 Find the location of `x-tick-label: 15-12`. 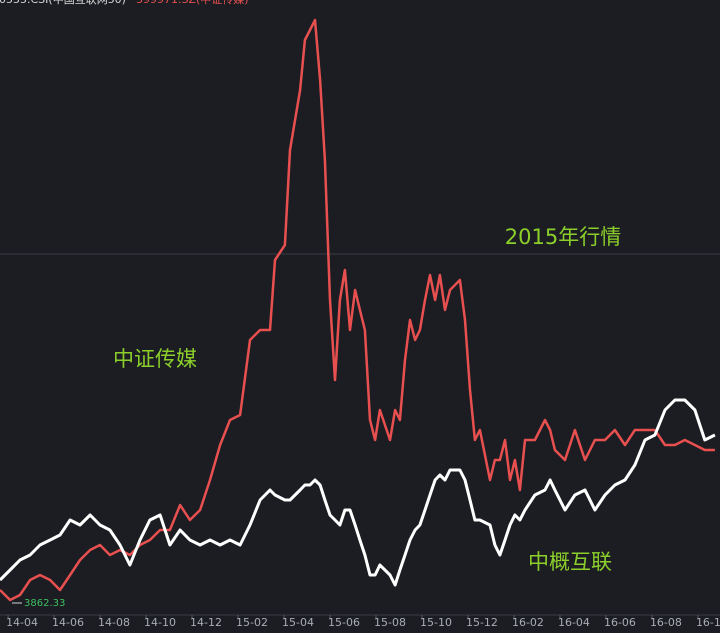

x-tick-label: 15-12 is located at coordinates (482, 622).